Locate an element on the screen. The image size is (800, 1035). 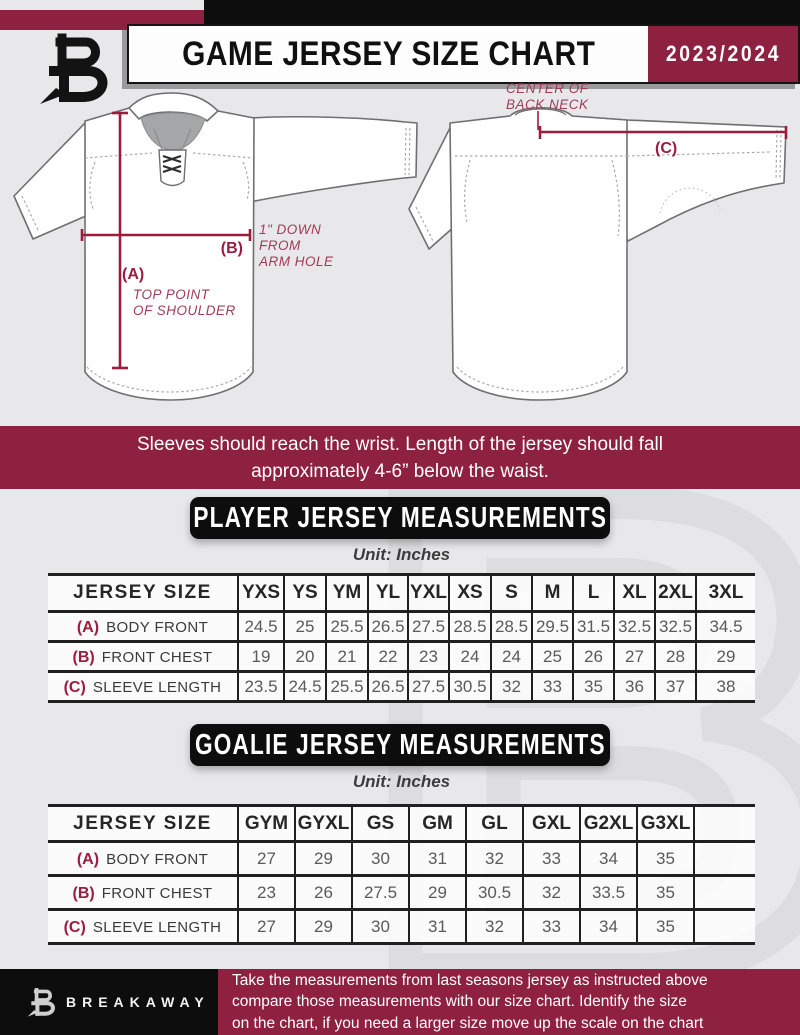
column-header: 2XL is located at coordinates (675, 593).